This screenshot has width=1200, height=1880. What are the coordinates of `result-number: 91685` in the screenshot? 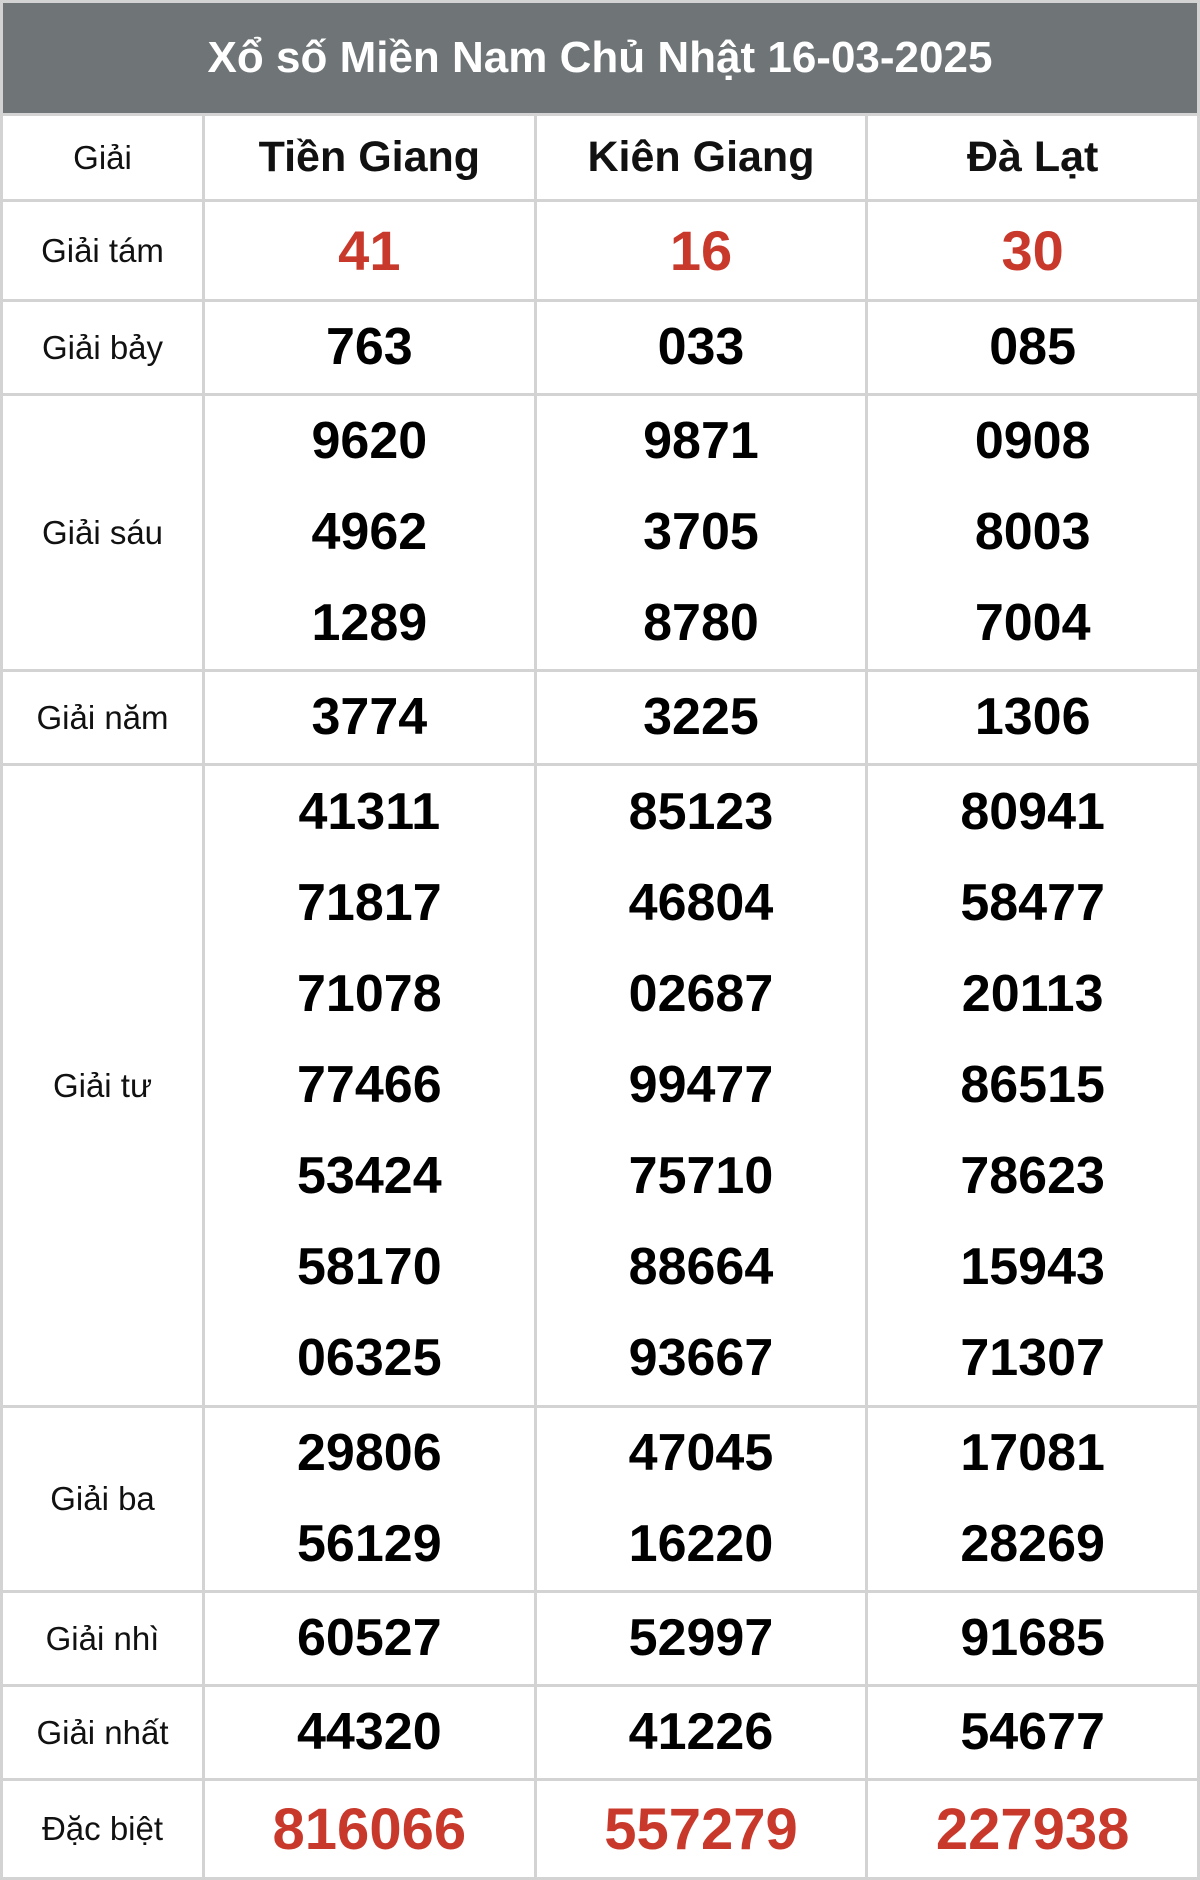 It's located at (1032, 1638).